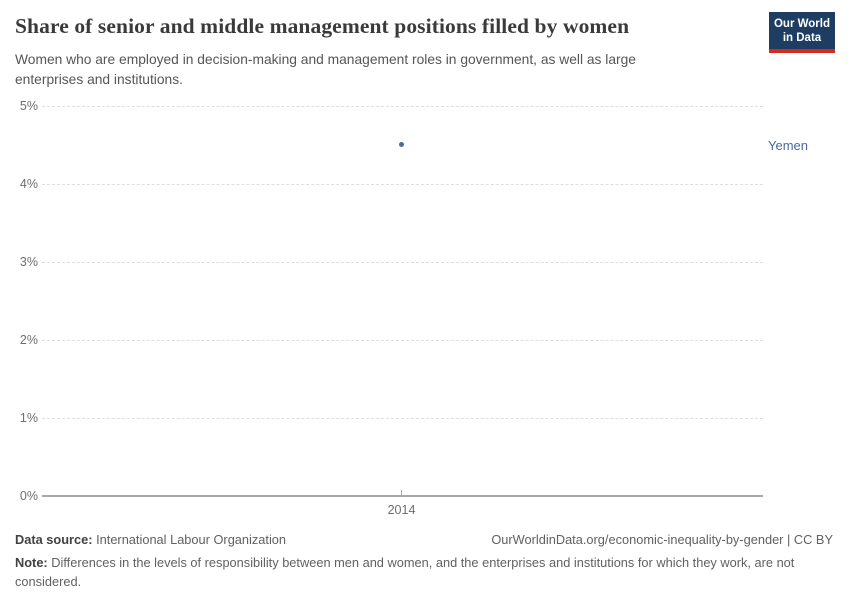 This screenshot has width=850, height=600. I want to click on gridline-2pct, so click(402, 340).